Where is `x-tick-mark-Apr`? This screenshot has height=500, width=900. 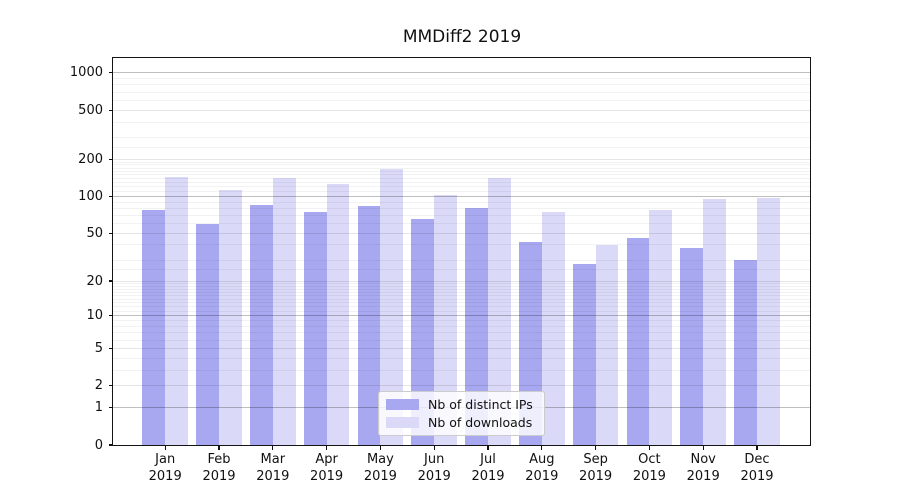 x-tick-mark-Apr is located at coordinates (327, 447).